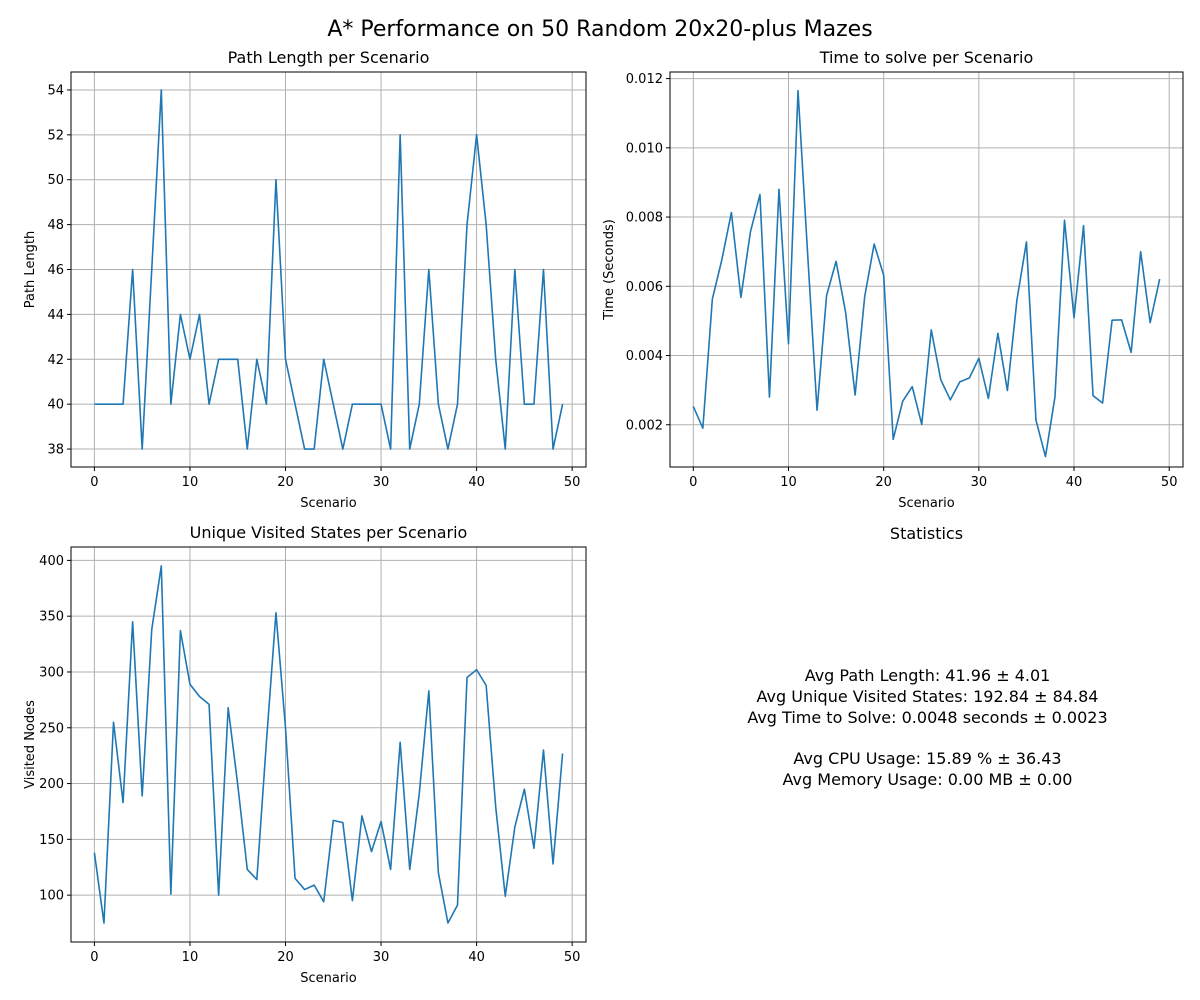 This screenshot has height=1000, width=1200. What do you see at coordinates (190, 957) in the screenshot?
I see `x-tick-label: 10` at bounding box center [190, 957].